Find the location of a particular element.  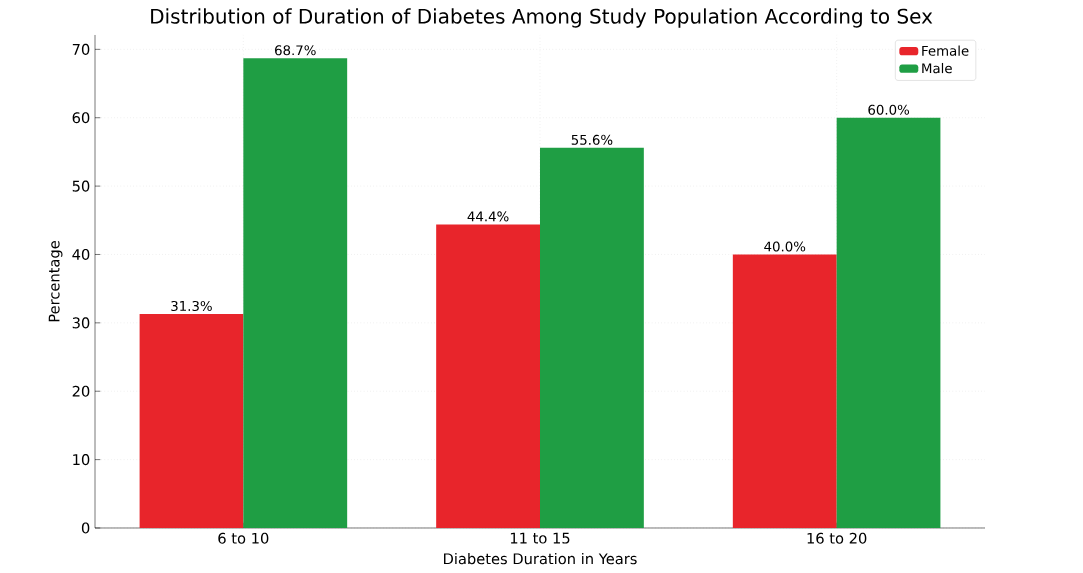

x-tick-label: 11 to 15 is located at coordinates (540, 538).